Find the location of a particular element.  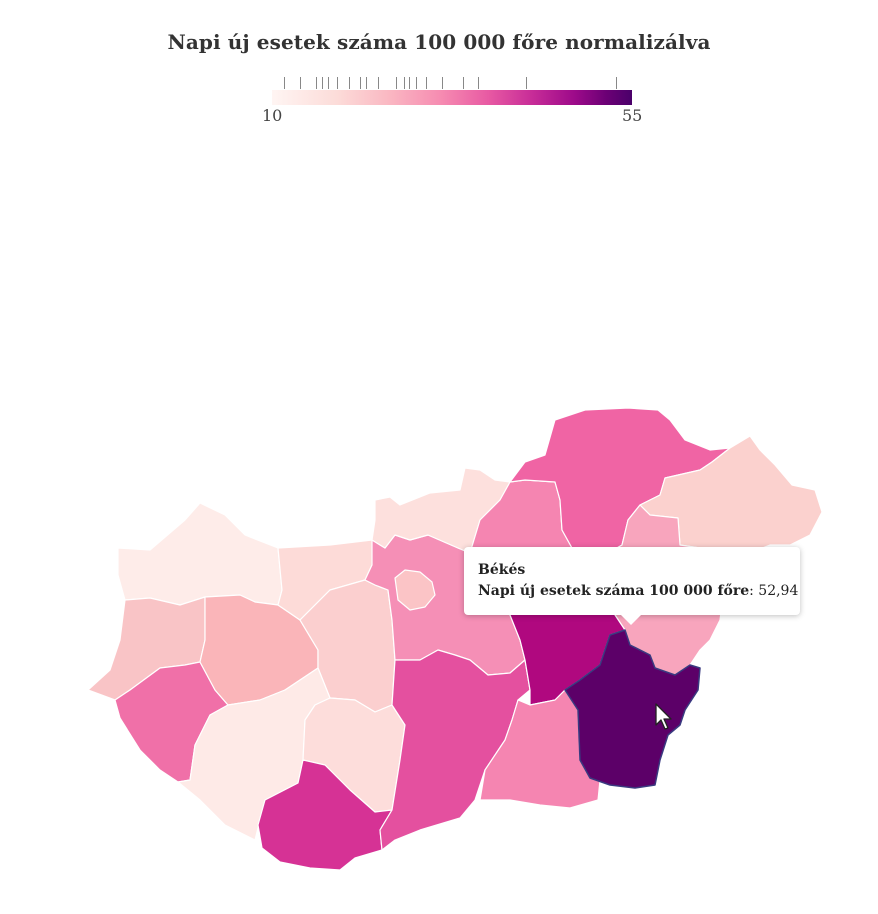

legend-color-bar is located at coordinates (452, 97).